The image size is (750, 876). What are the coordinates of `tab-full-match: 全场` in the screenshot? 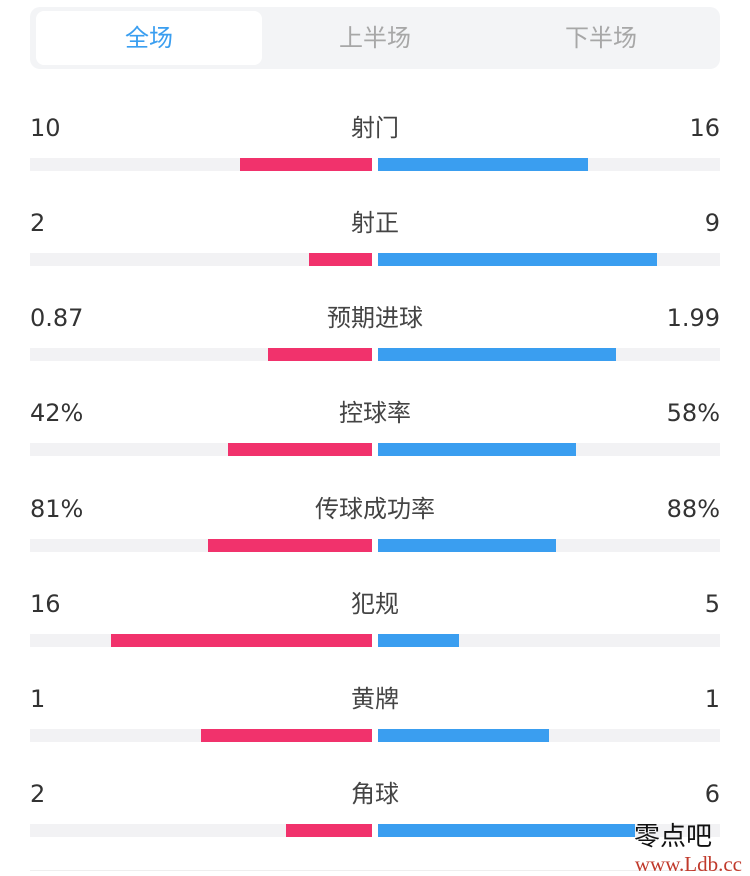 It's located at (149, 38).